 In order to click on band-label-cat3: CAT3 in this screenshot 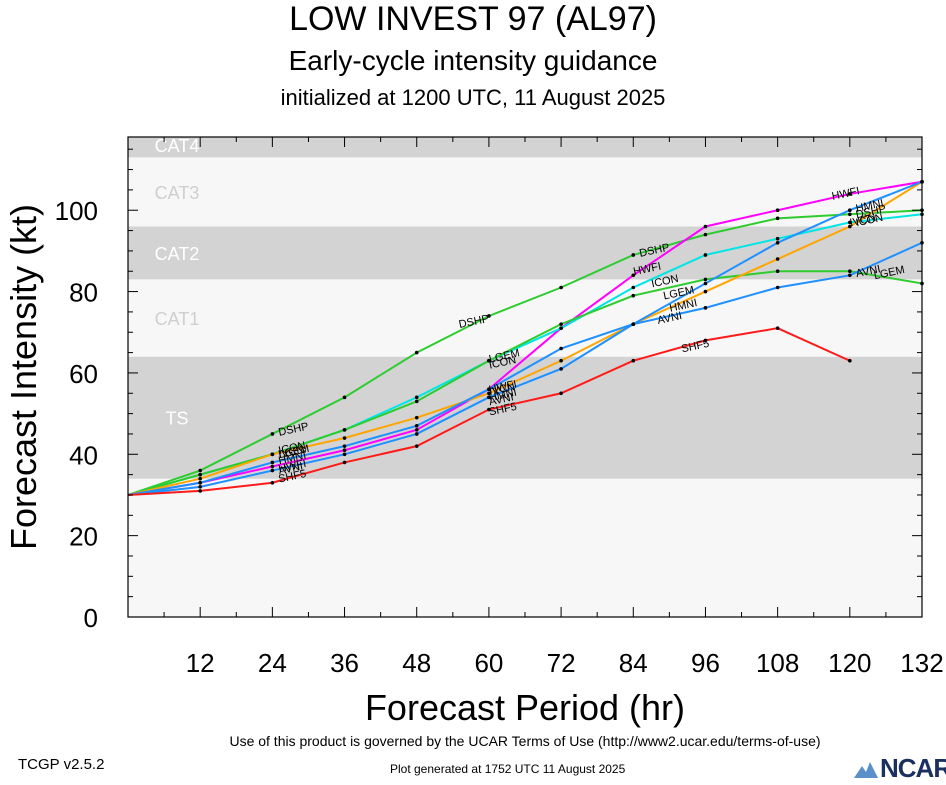, I will do `click(177, 193)`.